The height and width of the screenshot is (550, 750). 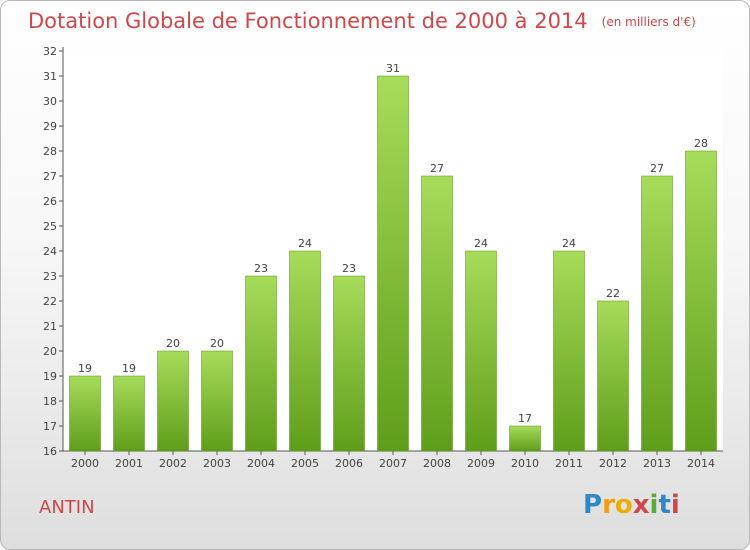 What do you see at coordinates (608, 505) in the screenshot?
I see `logo-letter: r` at bounding box center [608, 505].